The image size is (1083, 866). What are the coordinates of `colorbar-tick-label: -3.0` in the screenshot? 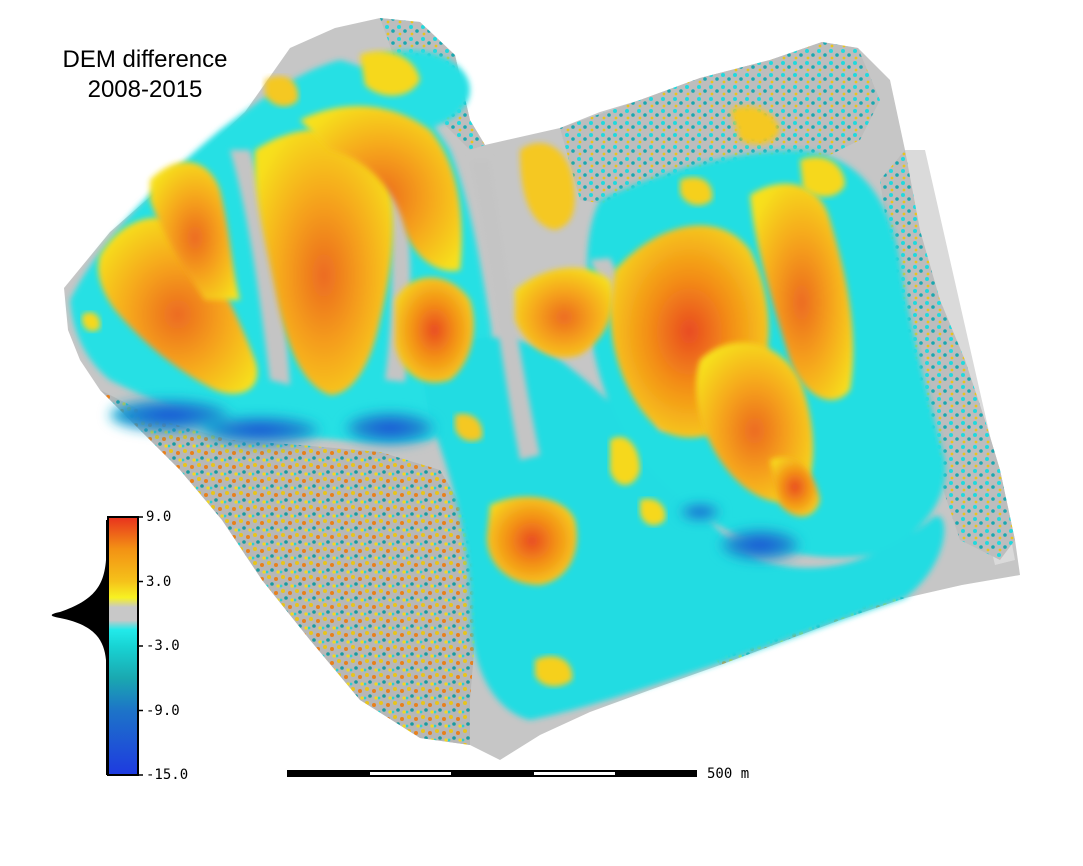 It's located at (163, 646).